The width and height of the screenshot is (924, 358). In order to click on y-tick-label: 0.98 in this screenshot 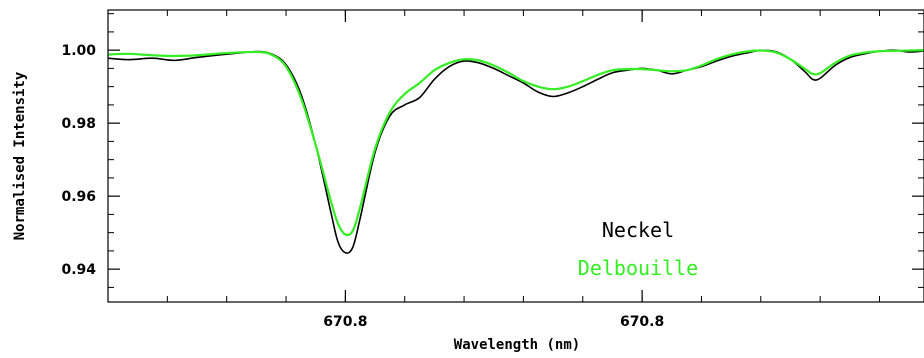, I will do `click(78, 124)`.